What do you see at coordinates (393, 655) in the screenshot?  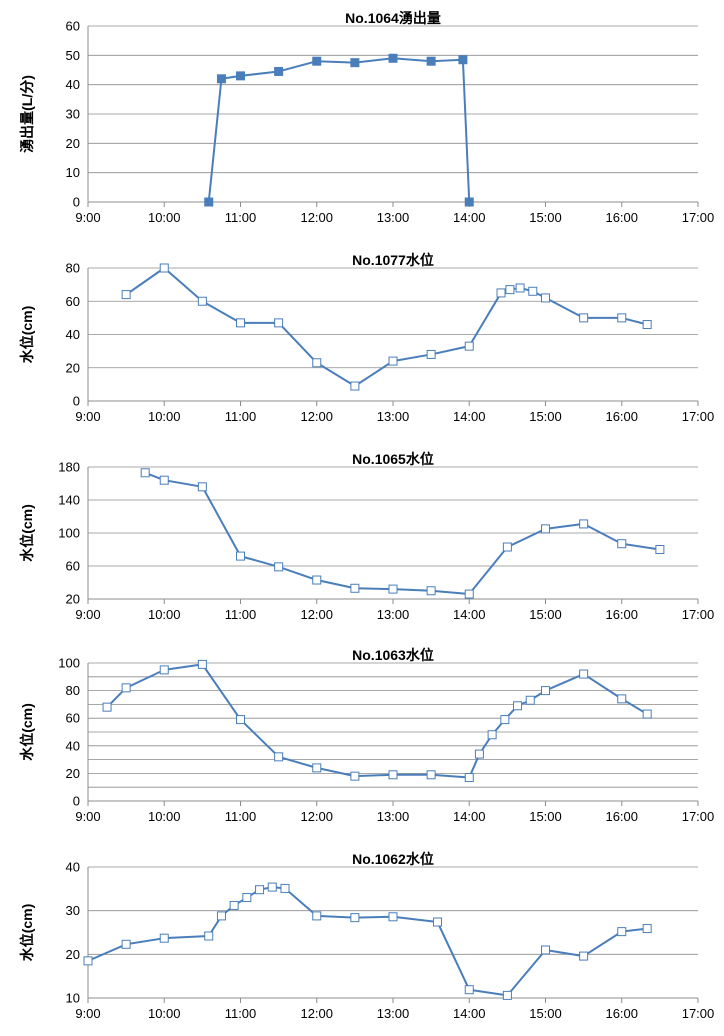 I see `chart-title: No.1063水位` at bounding box center [393, 655].